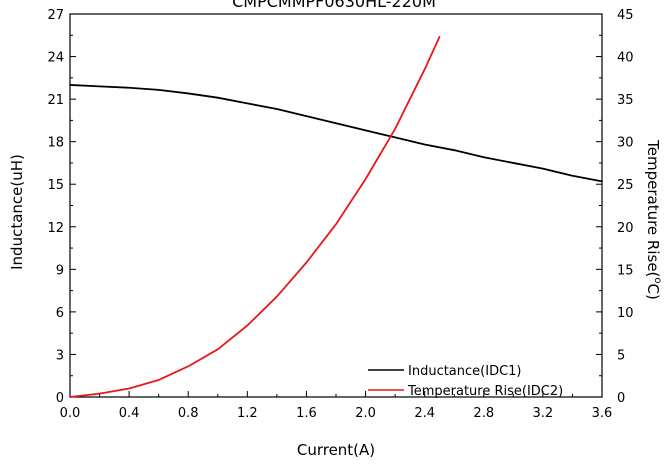 The width and height of the screenshot is (668, 476). I want to click on y-left-tick-label: 12, so click(55, 228).